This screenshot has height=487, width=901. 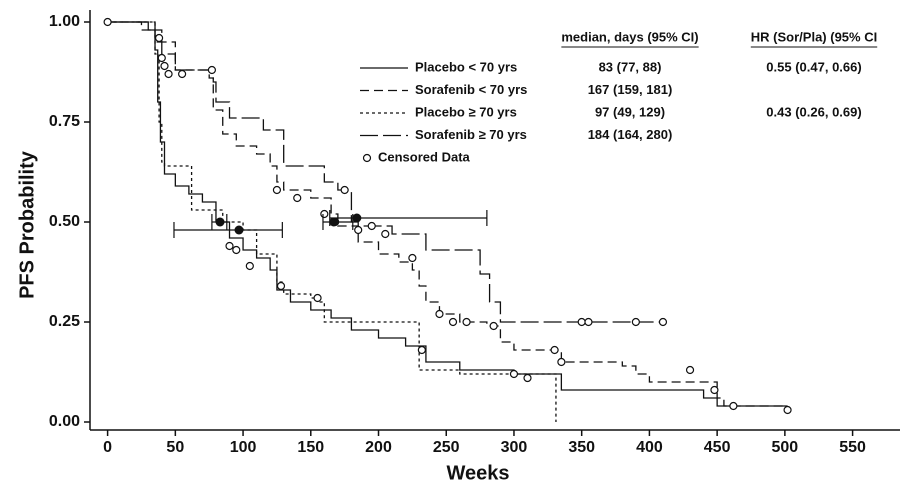 What do you see at coordinates (630, 134) in the screenshot?
I see `table-cell: 184 (164, 280)` at bounding box center [630, 134].